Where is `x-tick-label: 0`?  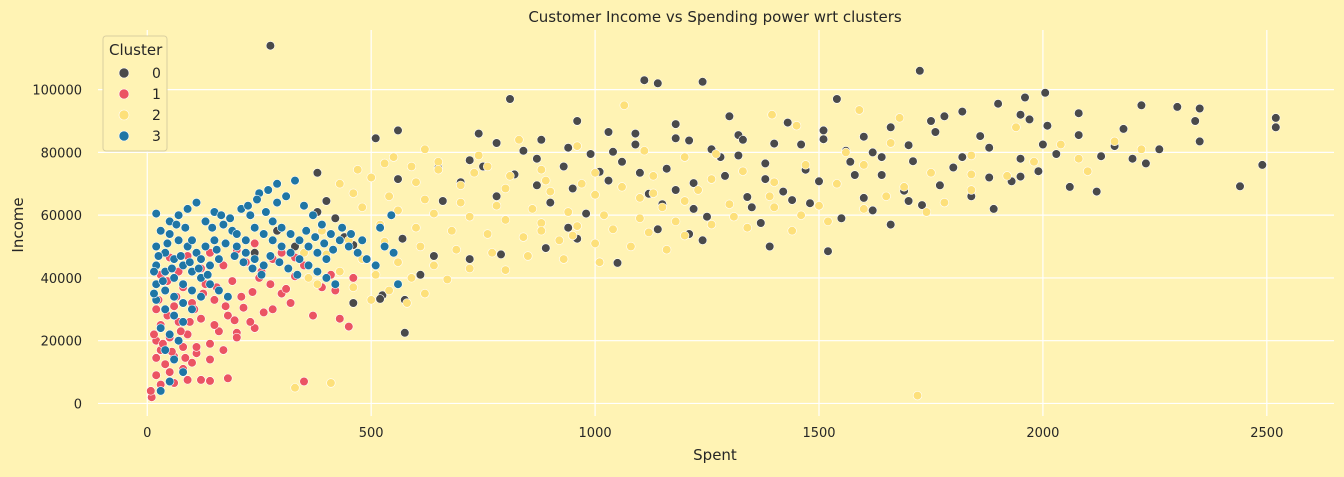
x-tick-label: 0 is located at coordinates (147, 433).